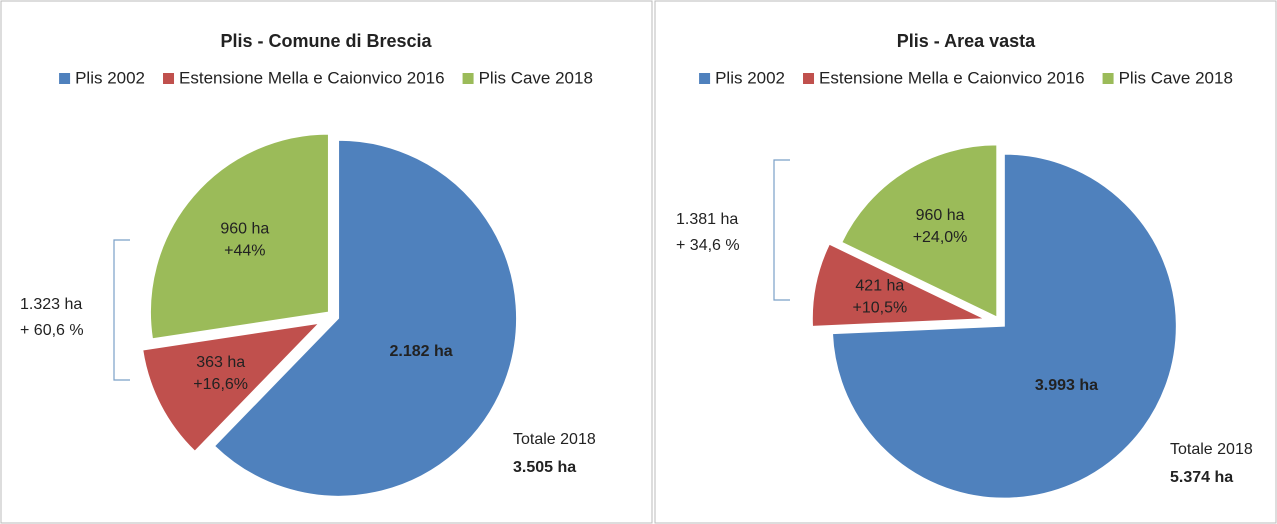 The height and width of the screenshot is (524, 1277). Describe the element at coordinates (52, 330) in the screenshot. I see `bracket-label: + 60,6 %` at that location.